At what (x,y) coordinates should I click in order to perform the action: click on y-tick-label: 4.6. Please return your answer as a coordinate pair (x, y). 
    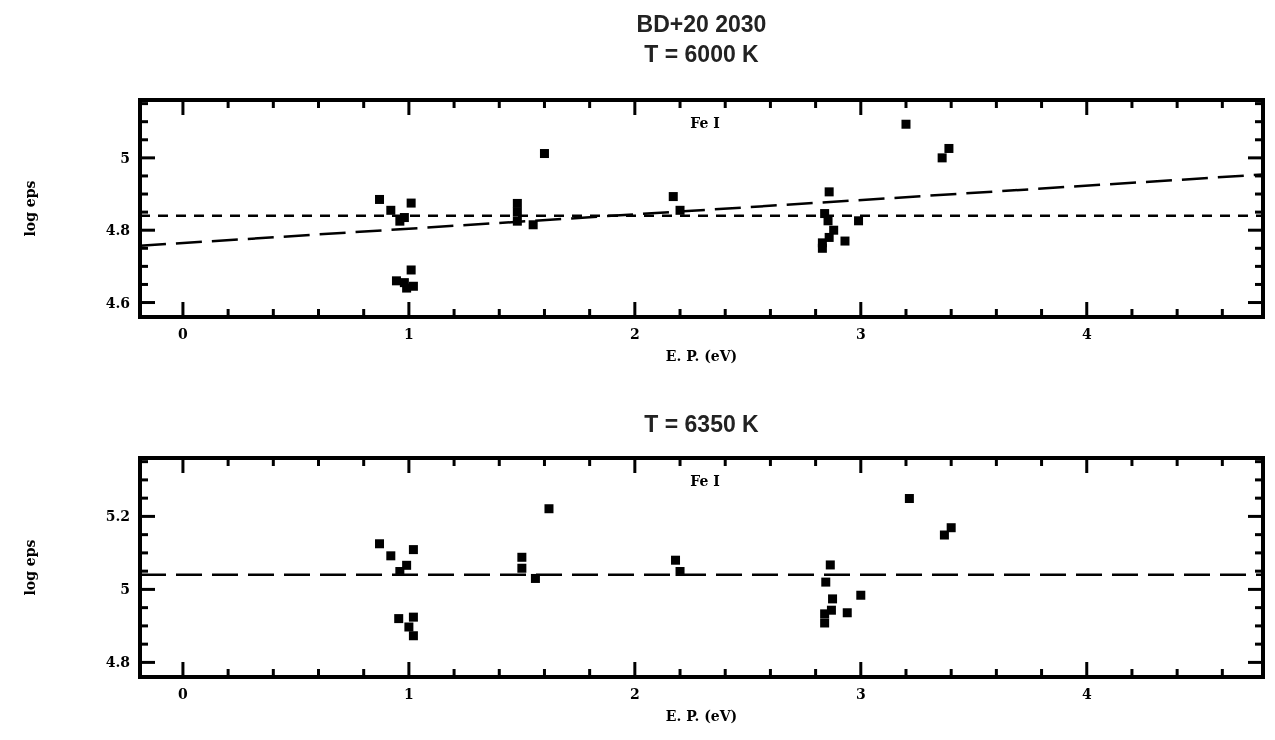
    Looking at the image, I should click on (117, 302).